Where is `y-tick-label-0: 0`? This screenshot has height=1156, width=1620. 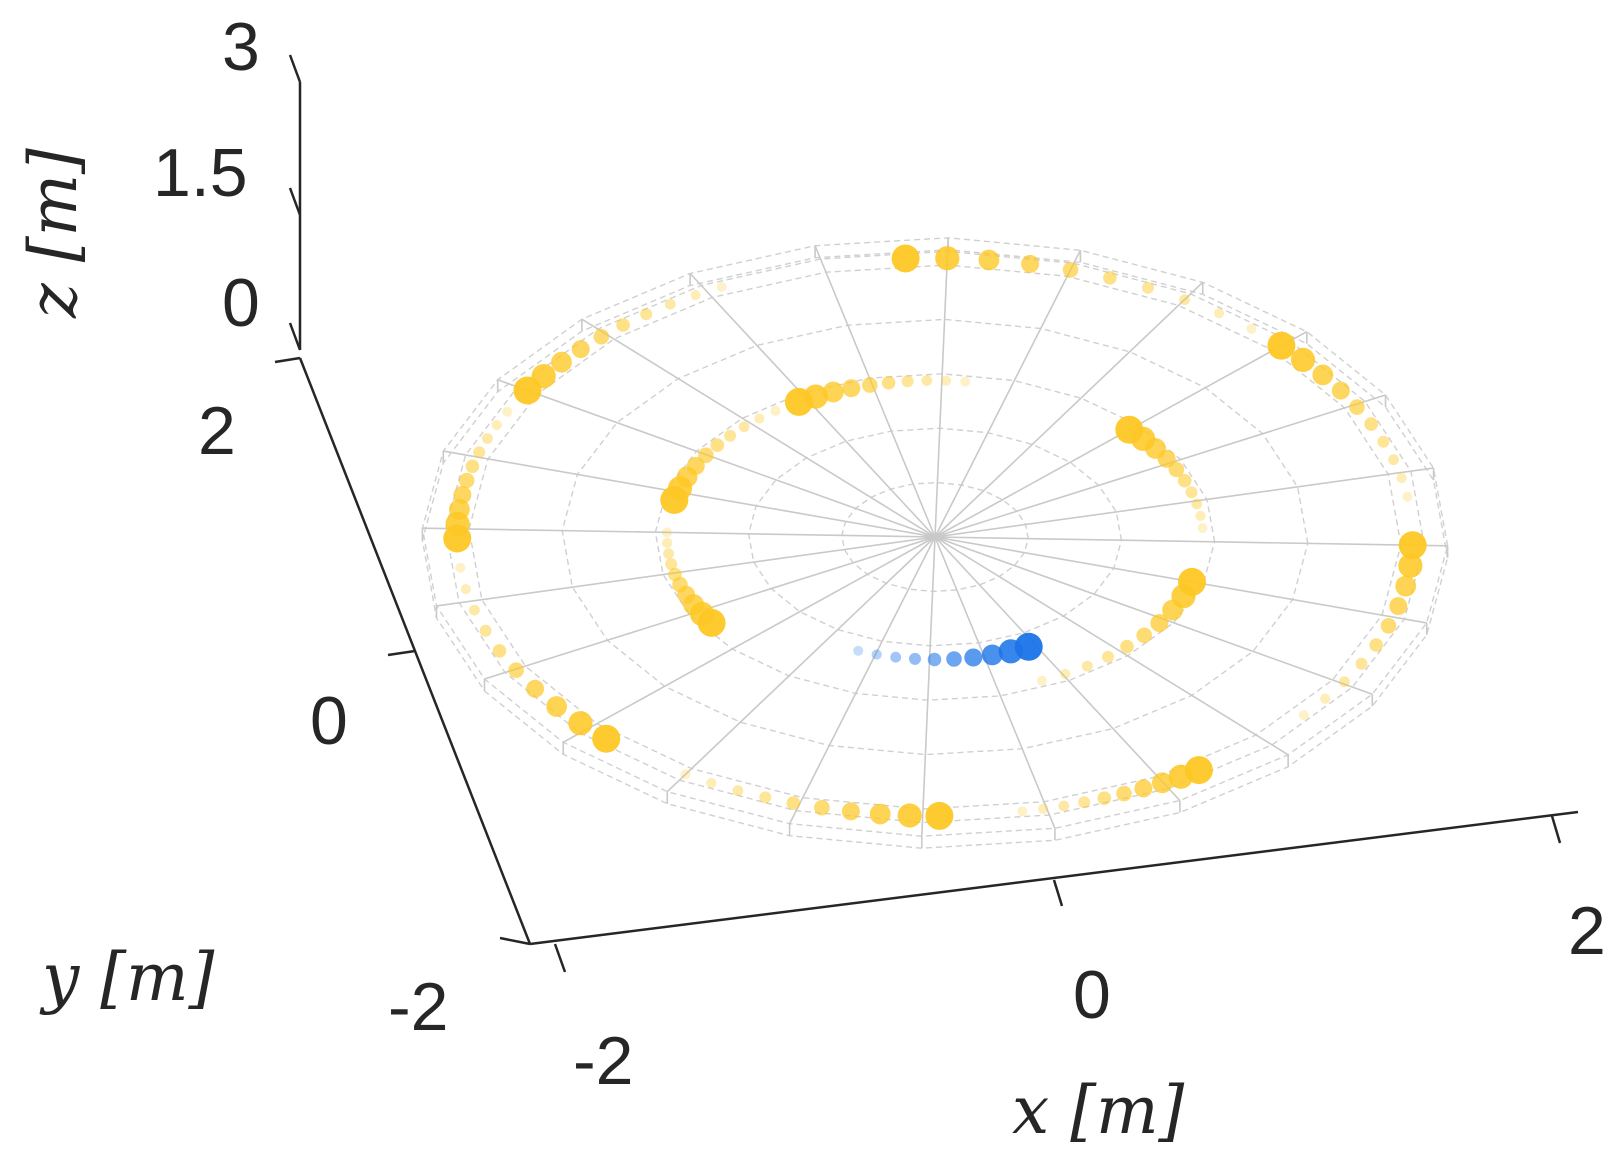
y-tick-label-0: 0 is located at coordinates (329, 721).